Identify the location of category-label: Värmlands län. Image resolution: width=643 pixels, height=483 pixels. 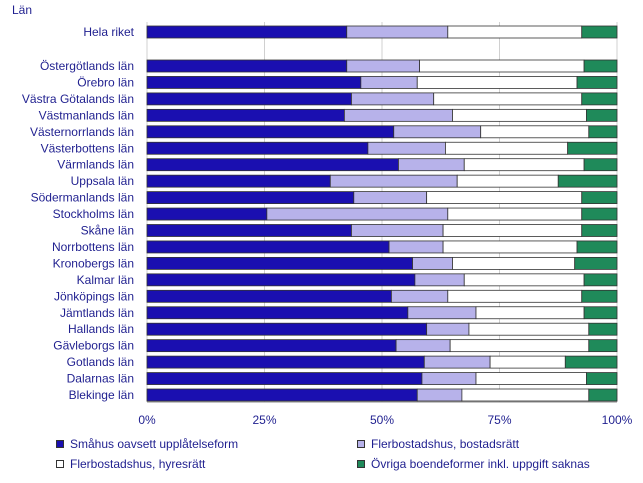
(95, 165).